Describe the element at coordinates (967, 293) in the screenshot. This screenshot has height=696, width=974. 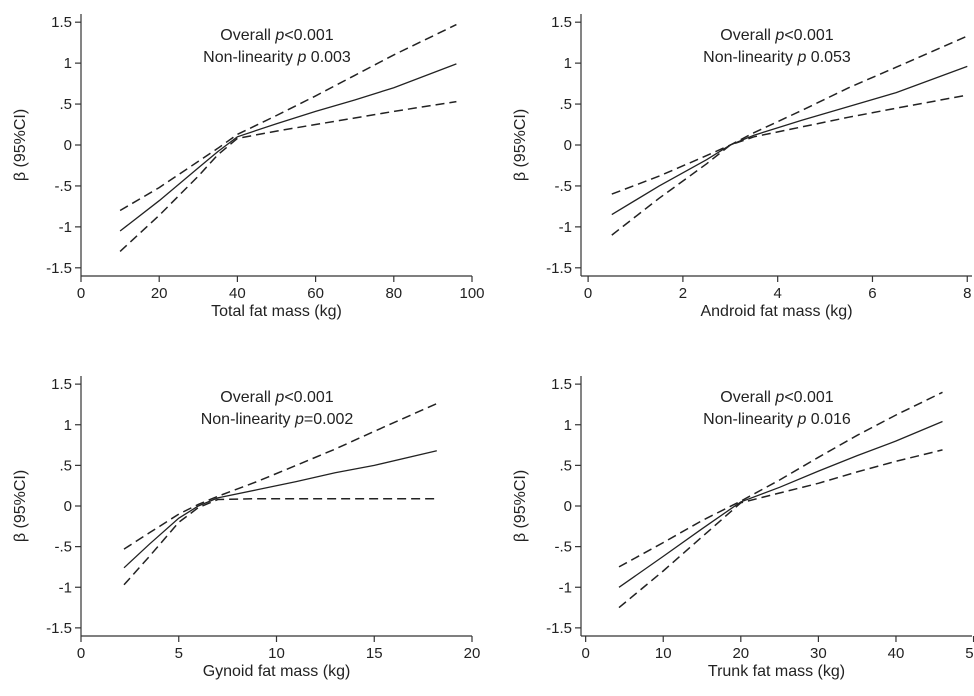
I see `x-tick-label: 8` at that location.